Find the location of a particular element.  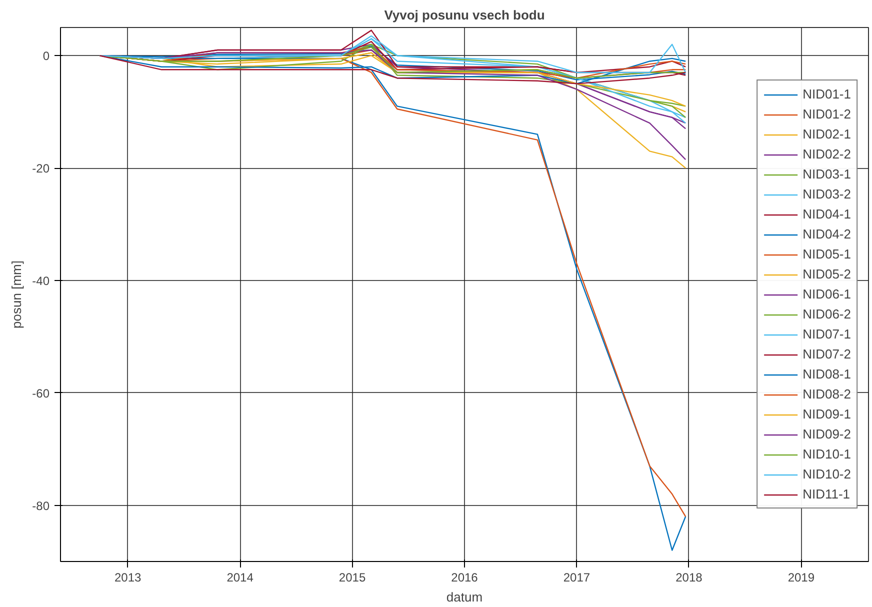

legend-label: NID08-1 is located at coordinates (826, 374).